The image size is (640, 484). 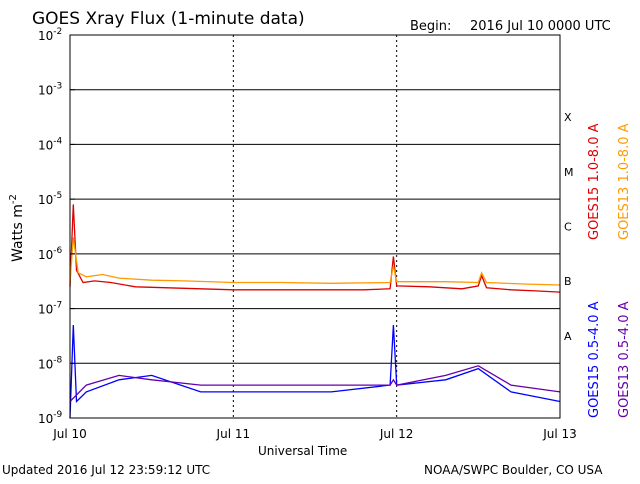 I want to click on y-axis-label: Watts m-2, so click(x=17, y=228).